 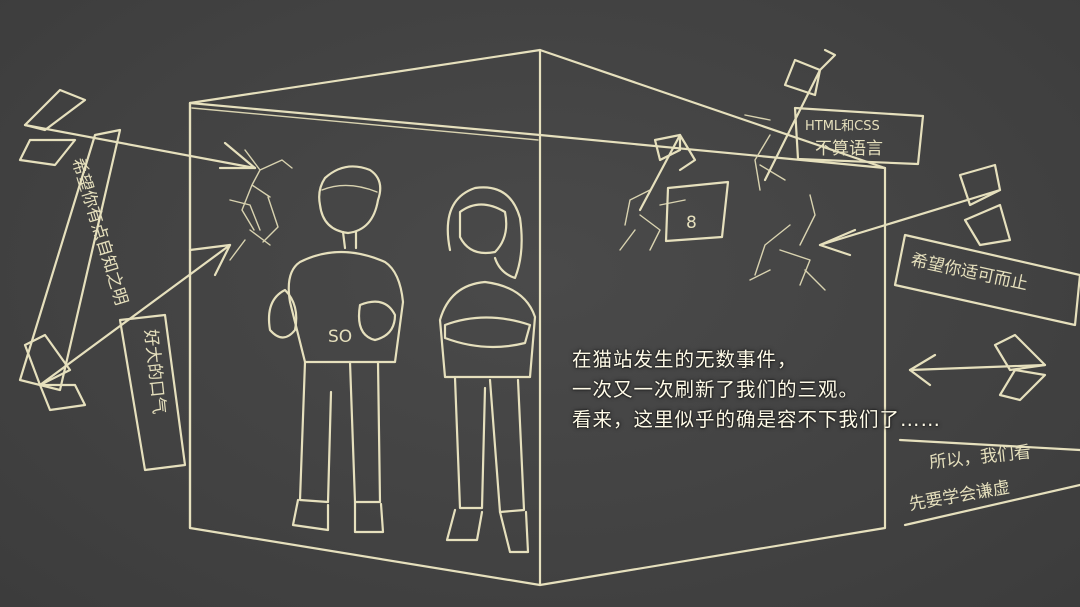 What do you see at coordinates (842, 126) in the screenshot?
I see `svg-text: HTML和CSS` at bounding box center [842, 126].